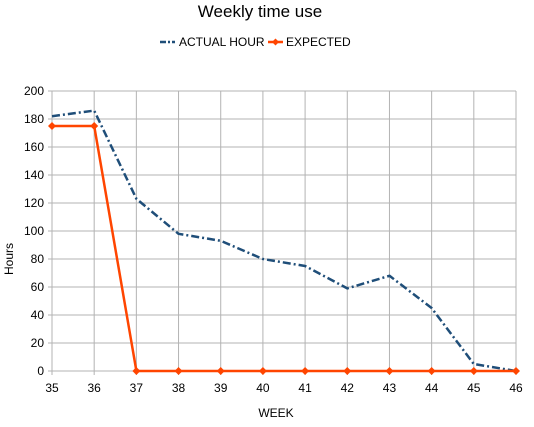 The height and width of the screenshot is (427, 534). What do you see at coordinates (38, 259) in the screenshot?
I see `y-tick-label: 80` at bounding box center [38, 259].